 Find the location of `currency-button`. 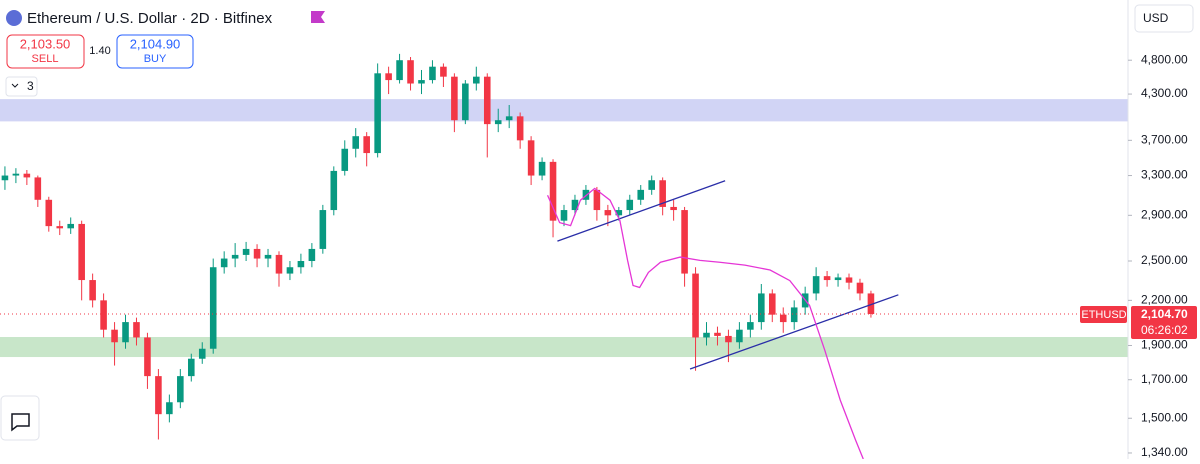

currency-button is located at coordinates (1164, 18).